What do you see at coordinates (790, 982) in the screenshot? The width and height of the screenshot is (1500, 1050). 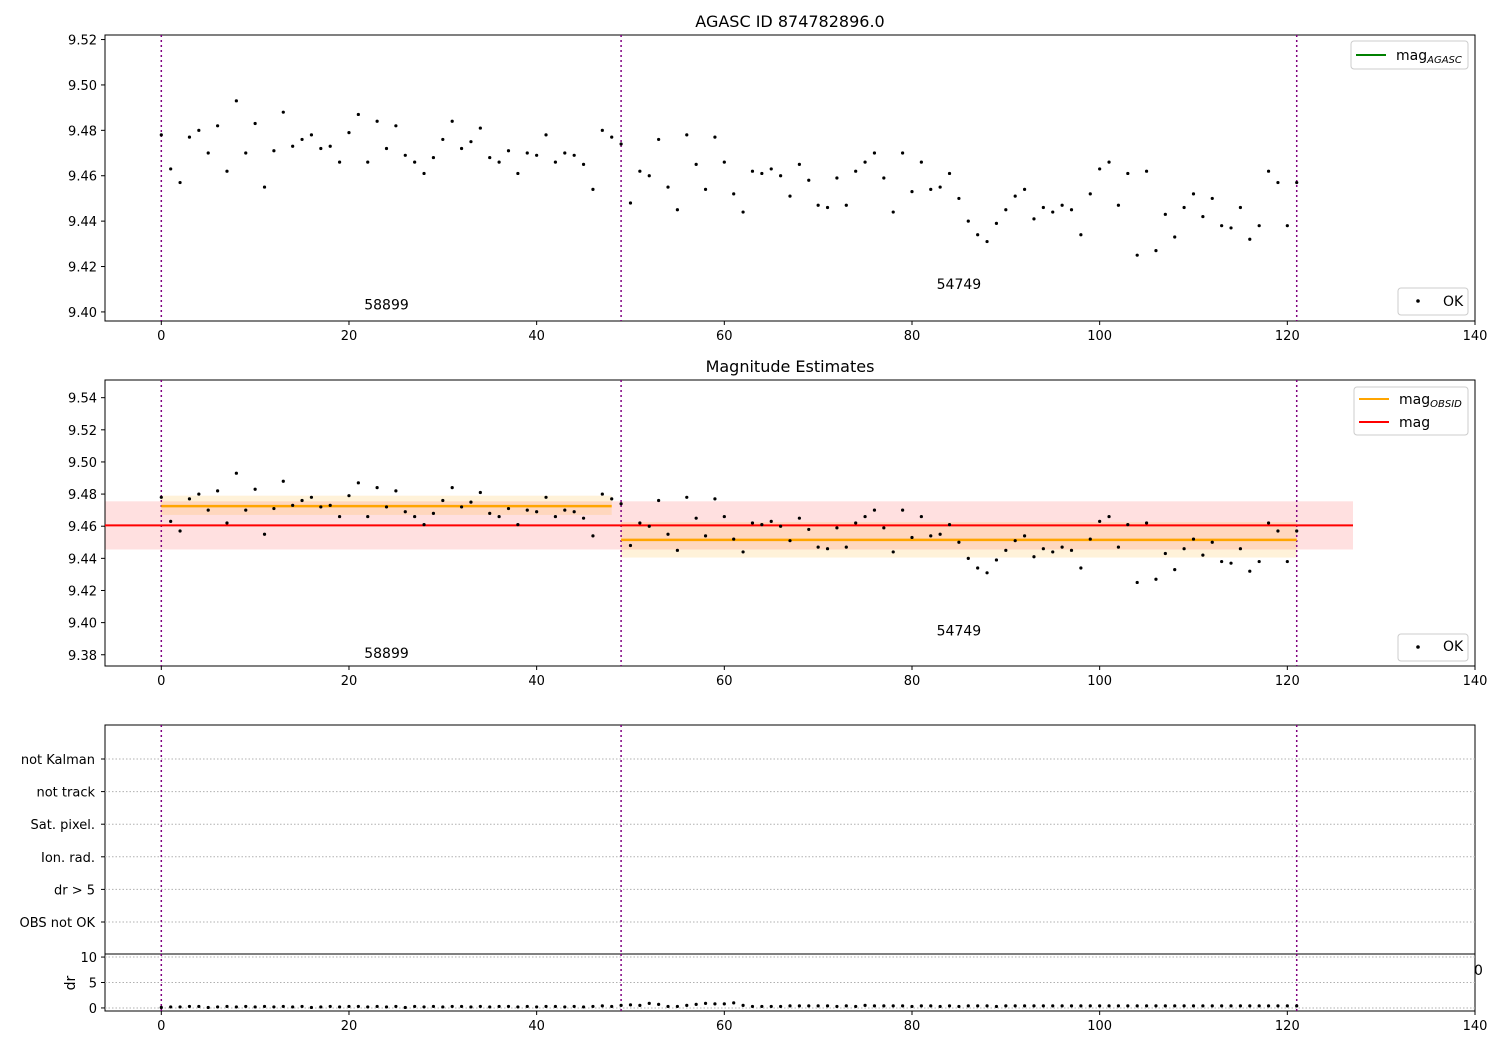 I see `dr-grid` at bounding box center [790, 982].